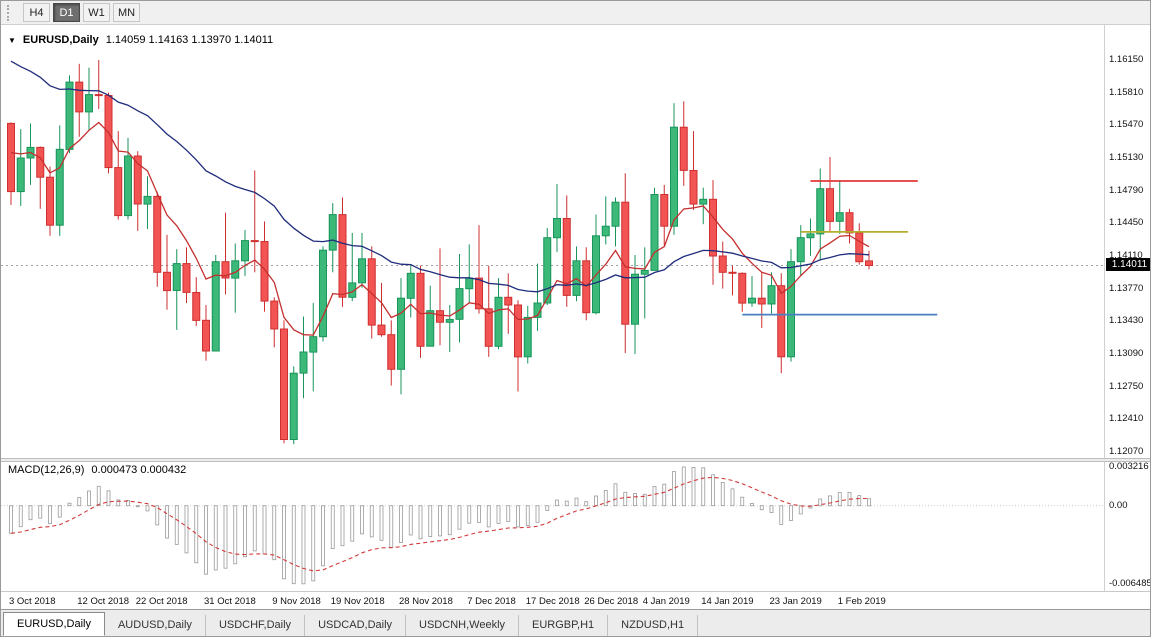 The width and height of the screenshot is (1151, 637). I want to click on price-axis-label: 1.14110, so click(1126, 255).